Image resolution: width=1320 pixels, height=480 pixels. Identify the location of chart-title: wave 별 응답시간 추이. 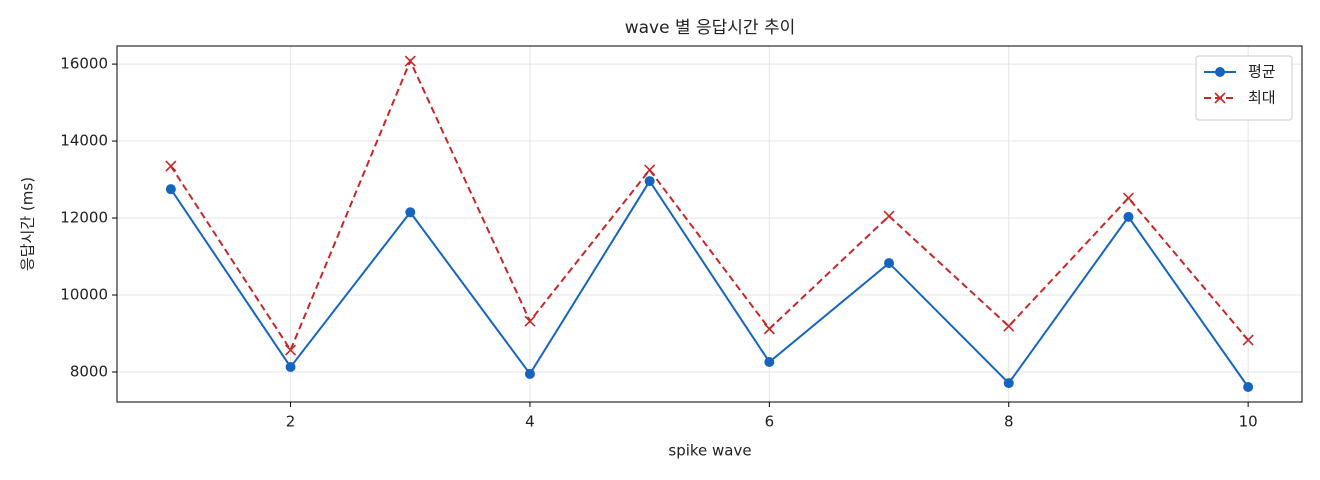
(710, 28).